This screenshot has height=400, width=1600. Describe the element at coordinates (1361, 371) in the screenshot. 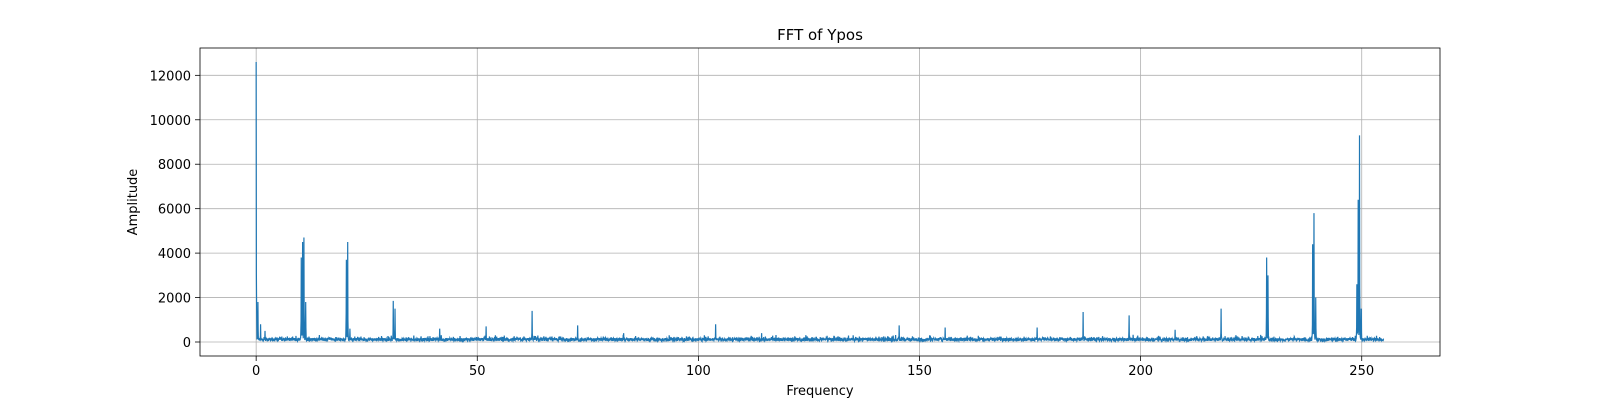

I see `x-tick-label: 250` at that location.